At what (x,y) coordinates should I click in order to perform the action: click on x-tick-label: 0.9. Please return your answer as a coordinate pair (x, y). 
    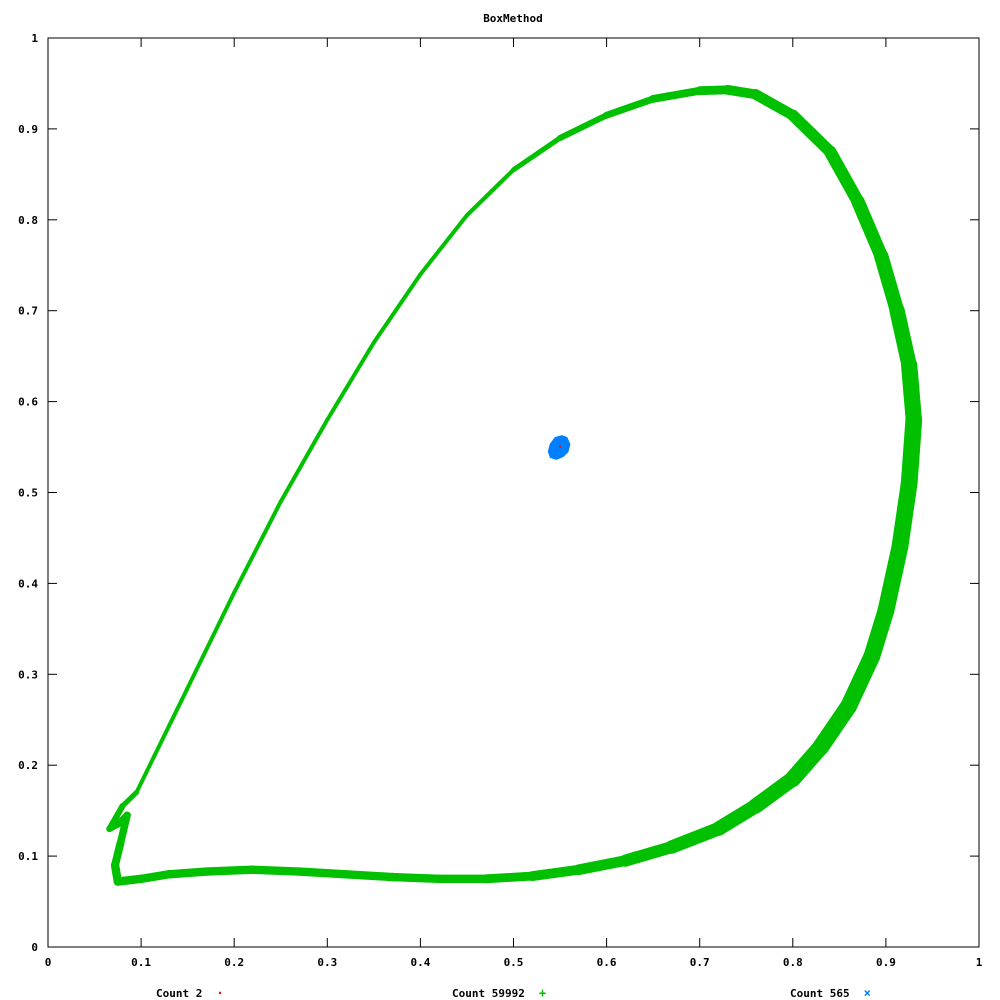
    Looking at the image, I should click on (886, 962).